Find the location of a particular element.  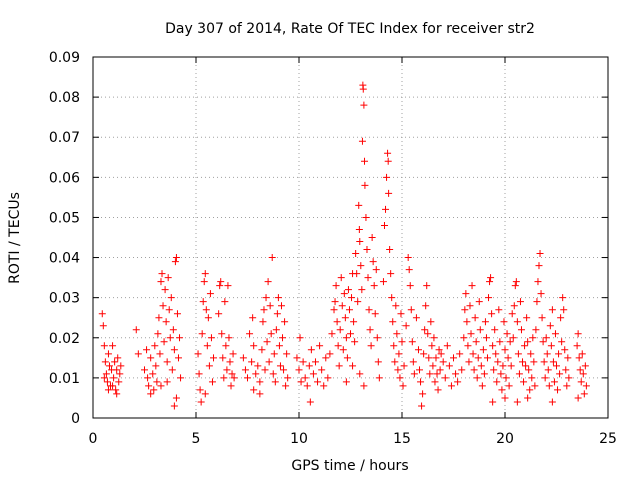

y-tick-label: 0.01 is located at coordinates (64, 379).